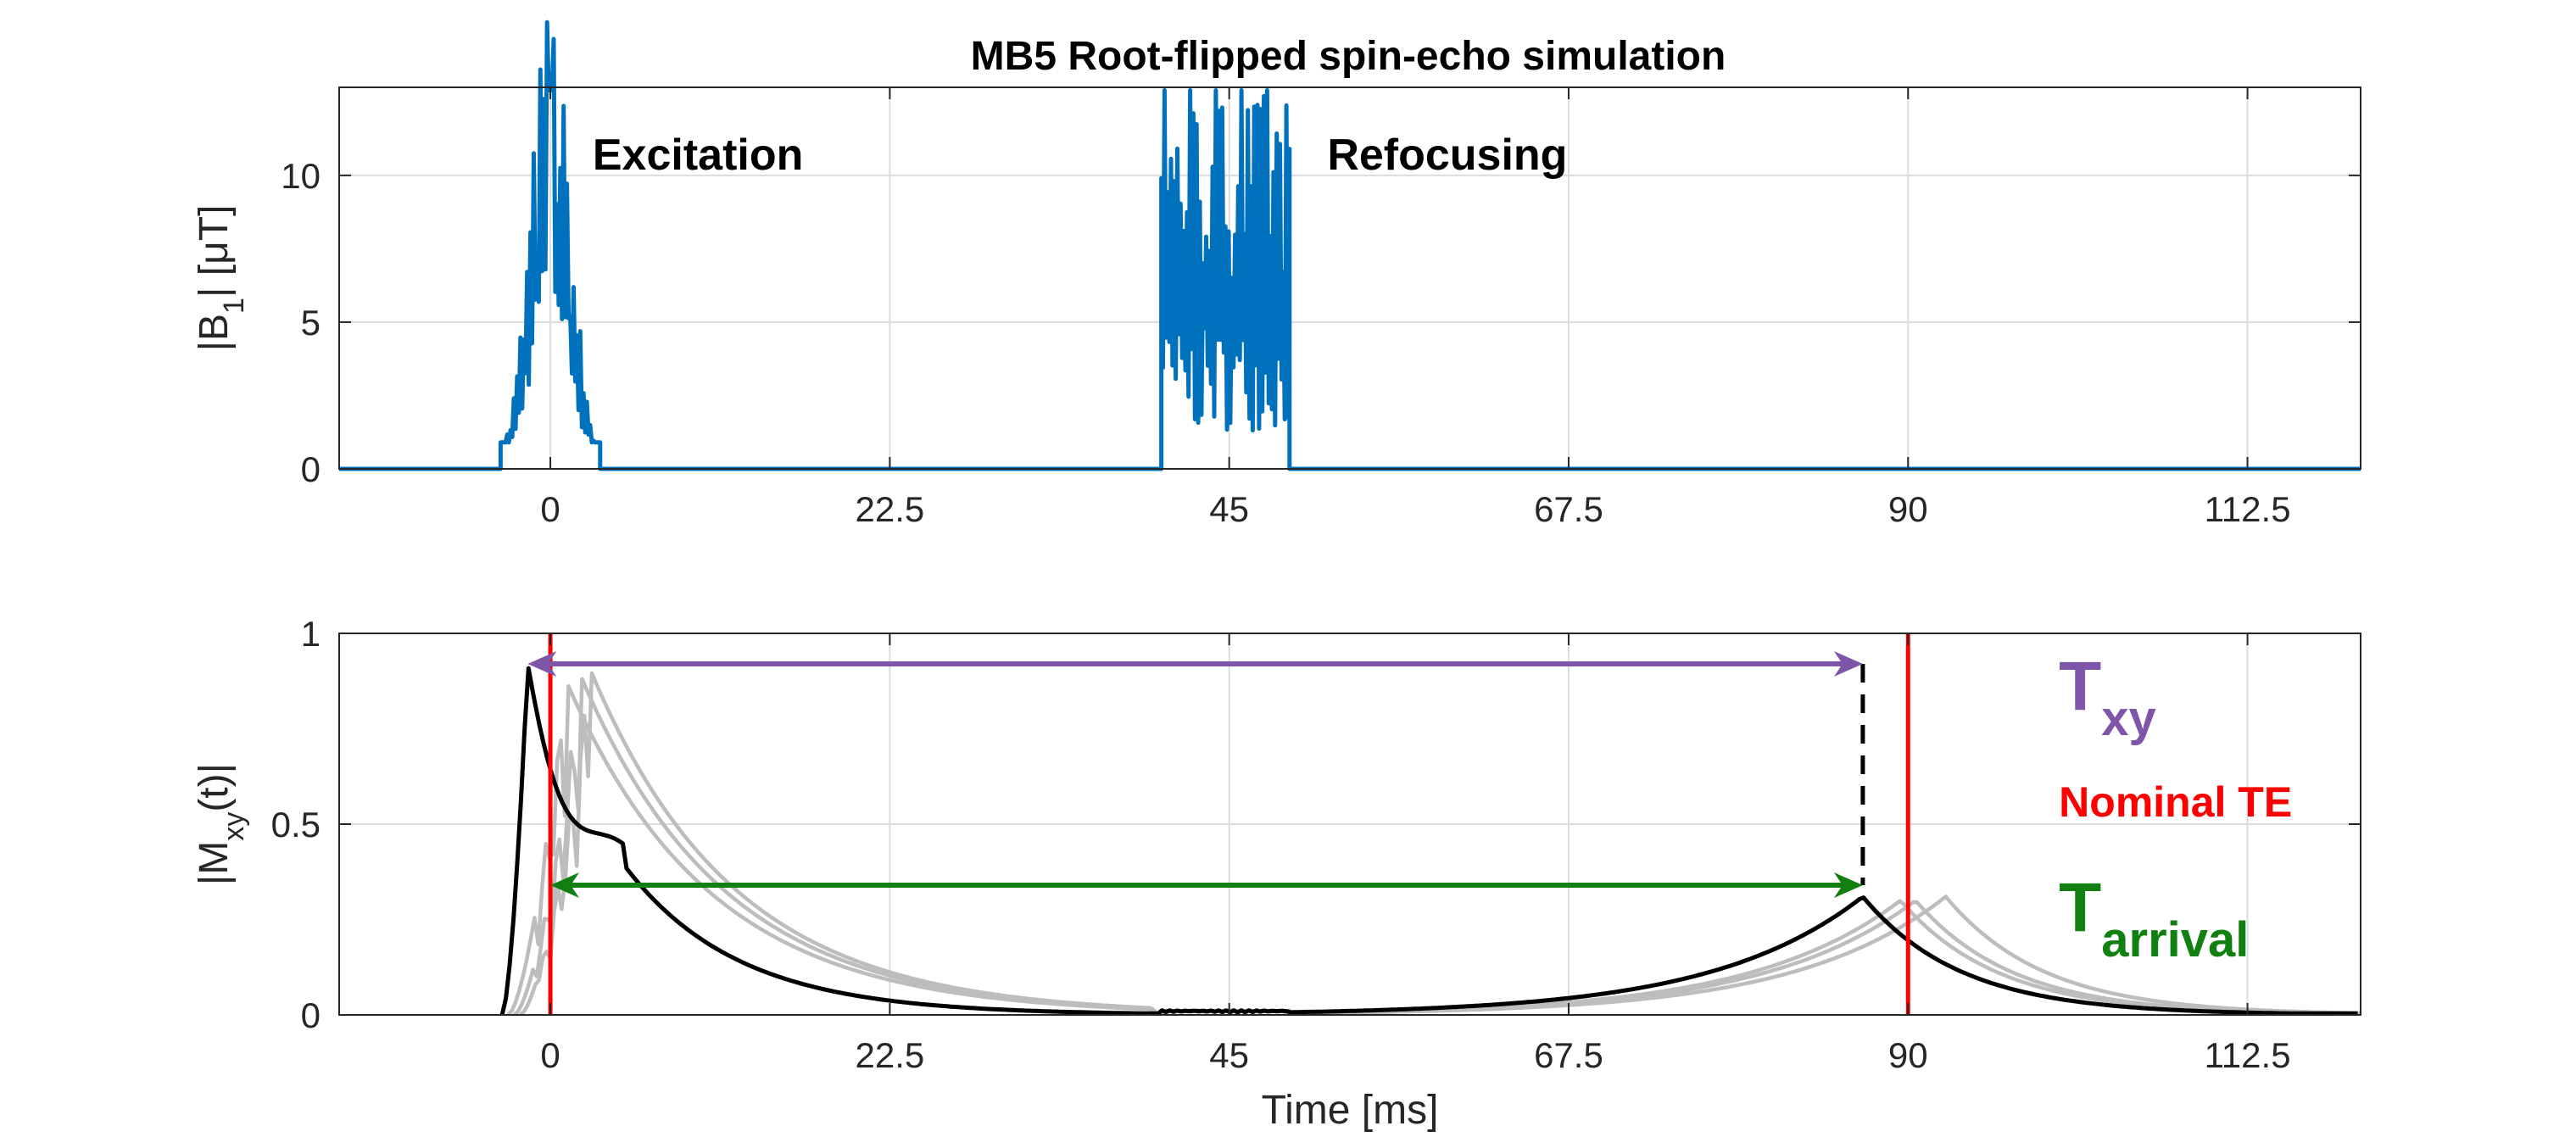 This screenshot has width=2576, height=1137. I want to click on txy-arrow, so click(1195, 664).